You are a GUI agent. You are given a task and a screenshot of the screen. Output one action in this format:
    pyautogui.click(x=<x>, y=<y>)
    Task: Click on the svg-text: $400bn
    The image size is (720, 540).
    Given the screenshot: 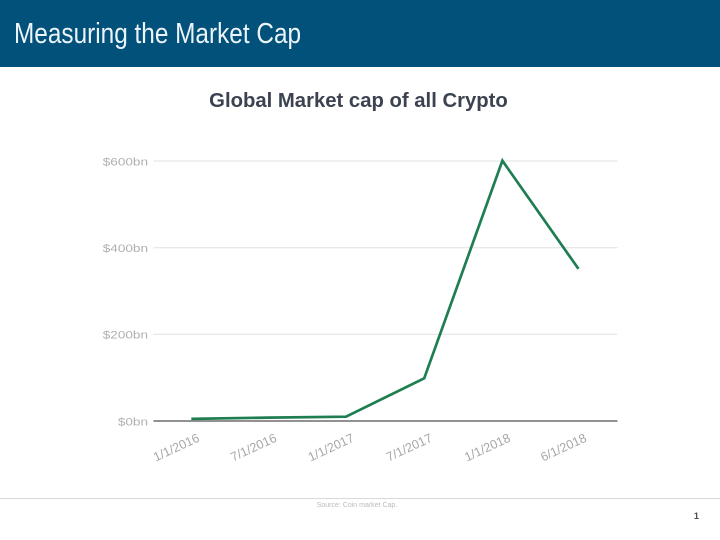 What is the action you would take?
    pyautogui.click(x=125, y=248)
    